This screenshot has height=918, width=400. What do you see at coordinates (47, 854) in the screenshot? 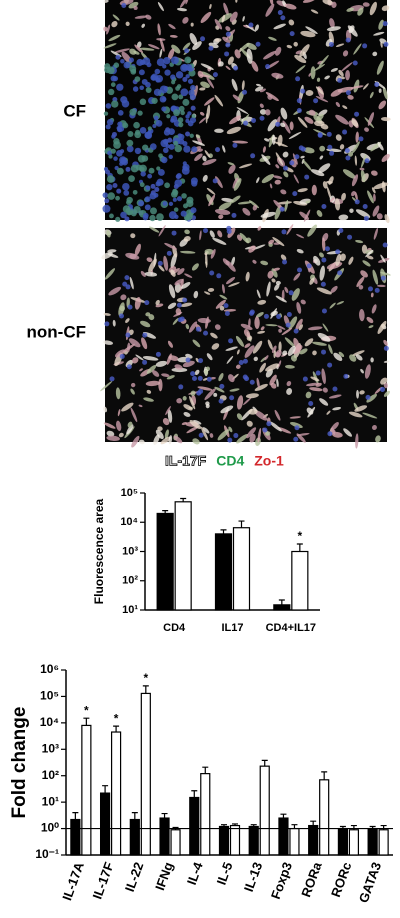
I see `y-tick-label: 10⁻¹` at bounding box center [47, 854].